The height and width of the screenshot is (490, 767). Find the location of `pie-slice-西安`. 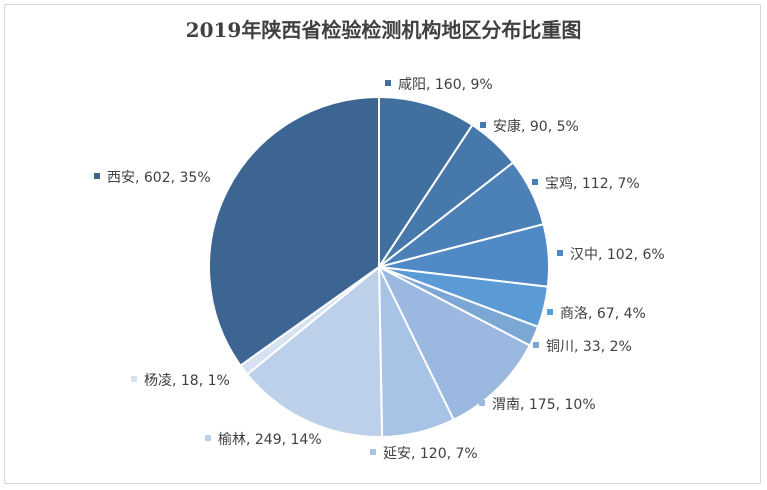

pie-slice-西安 is located at coordinates (294, 231).